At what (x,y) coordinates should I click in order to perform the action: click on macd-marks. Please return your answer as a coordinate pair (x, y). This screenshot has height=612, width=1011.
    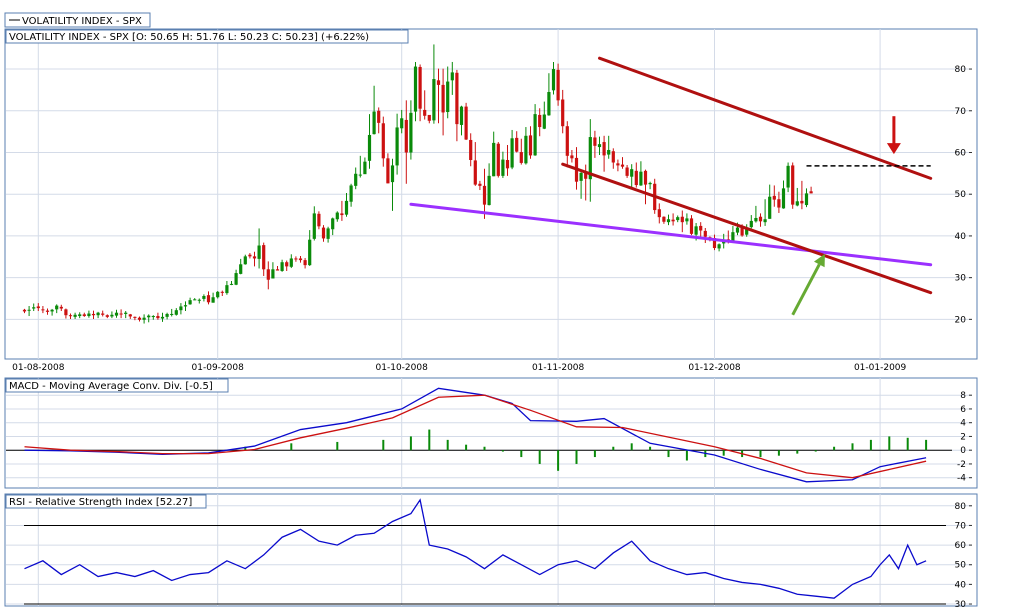
    Looking at the image, I should click on (479, 435).